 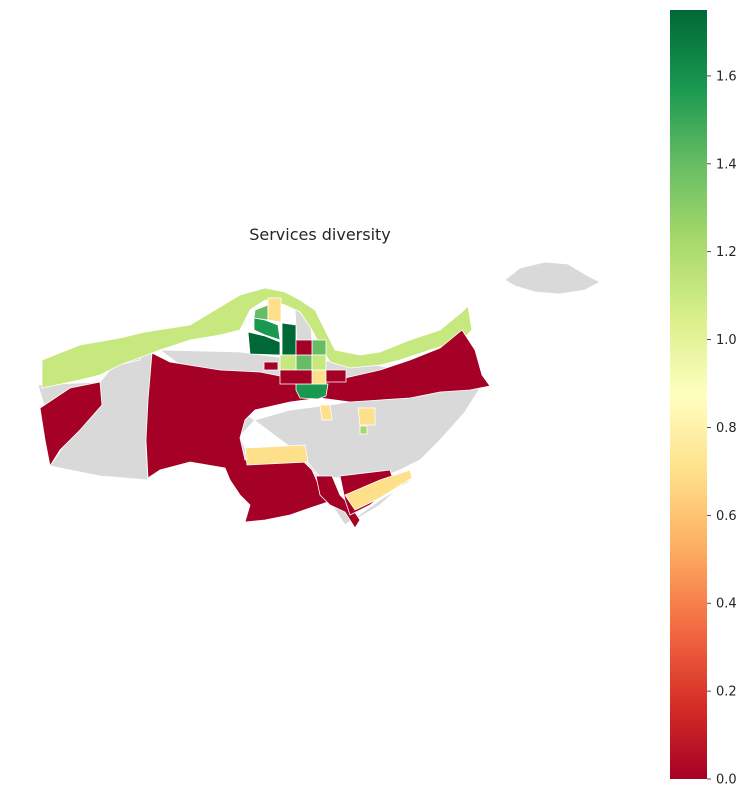 I want to click on colorbar-tick-label: 0.0, so click(x=726, y=780).